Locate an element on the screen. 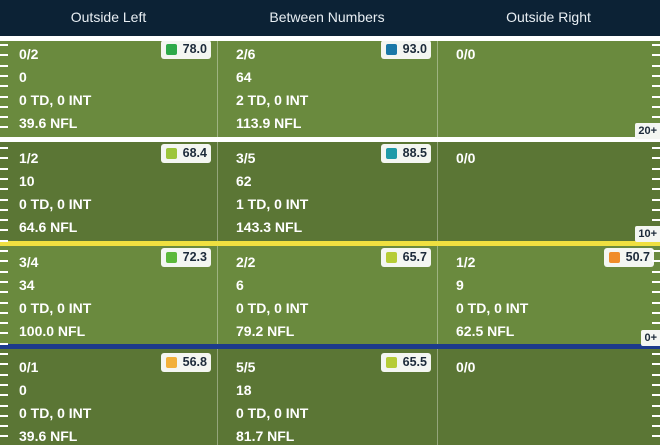  grade-badge: 65.5 is located at coordinates (405, 362).